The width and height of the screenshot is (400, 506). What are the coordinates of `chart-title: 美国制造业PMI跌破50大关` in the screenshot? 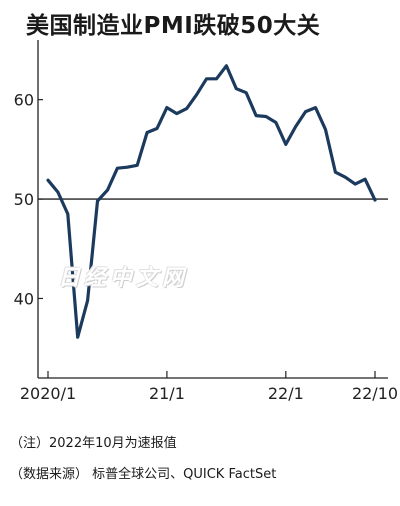 It's located at (173, 26).